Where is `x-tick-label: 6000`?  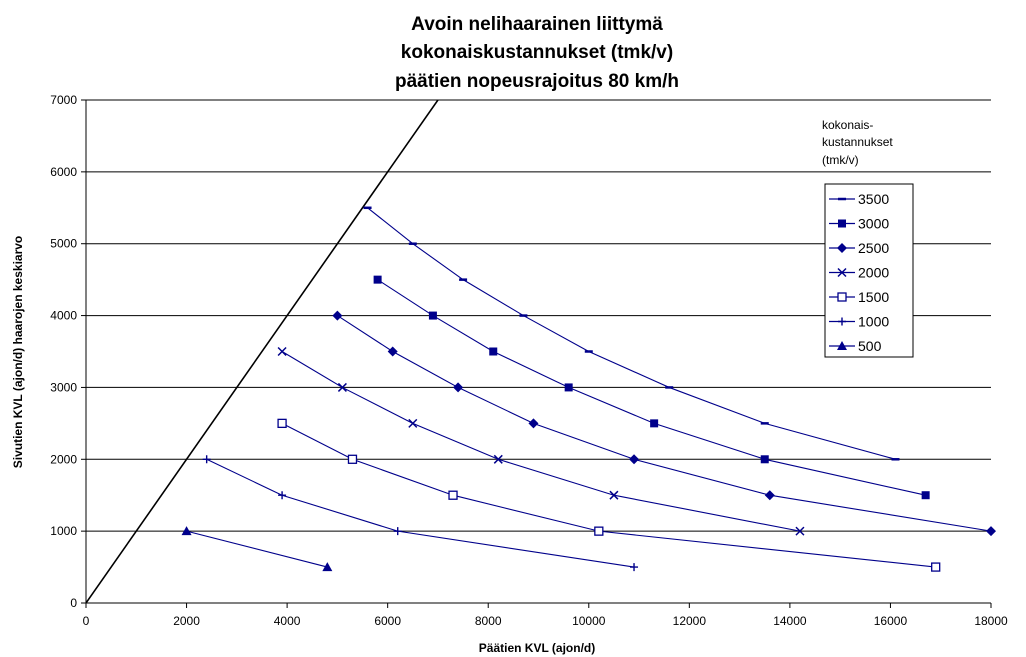
x-tick-label: 6000 is located at coordinates (387, 621).